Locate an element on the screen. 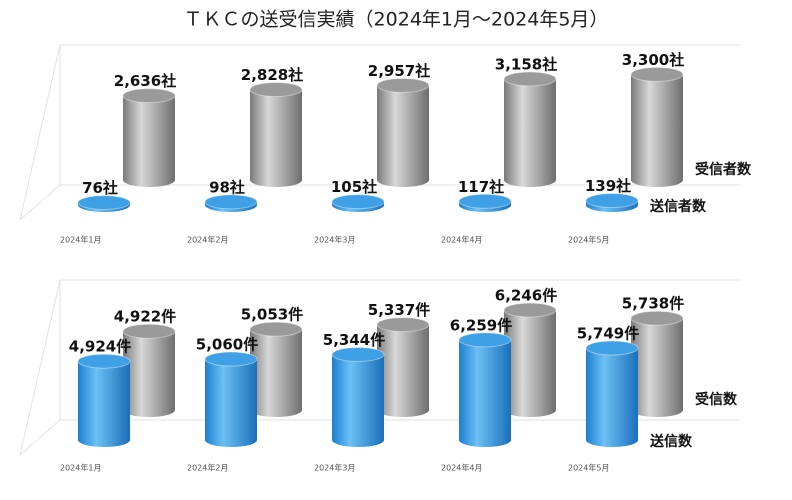  data-label: 105社 is located at coordinates (354, 187).